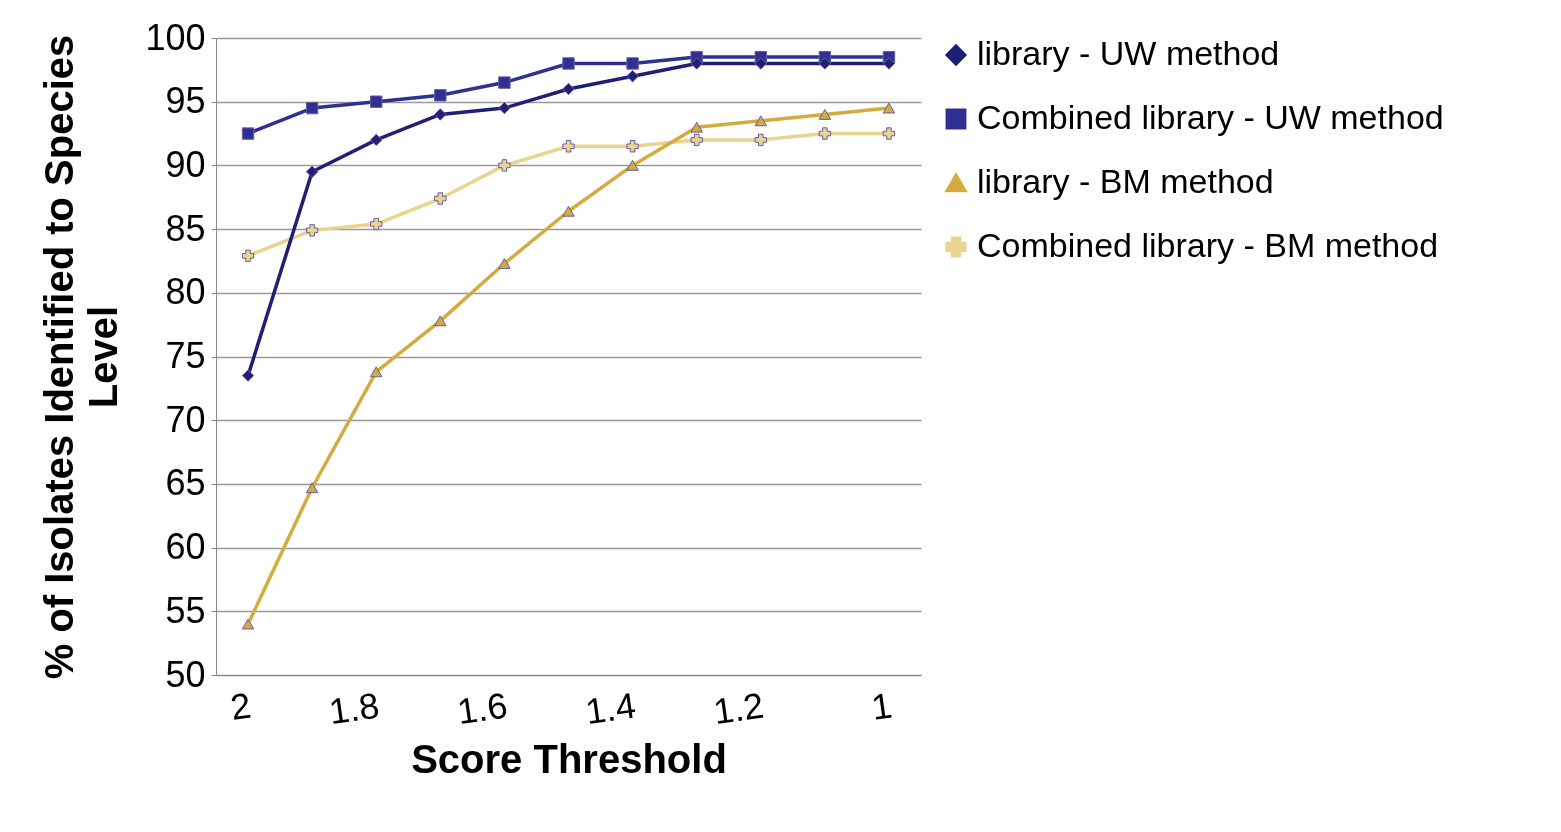 This screenshot has height=832, width=1561. What do you see at coordinates (185, 547) in the screenshot?
I see `y-tick-label: 60` at bounding box center [185, 547].